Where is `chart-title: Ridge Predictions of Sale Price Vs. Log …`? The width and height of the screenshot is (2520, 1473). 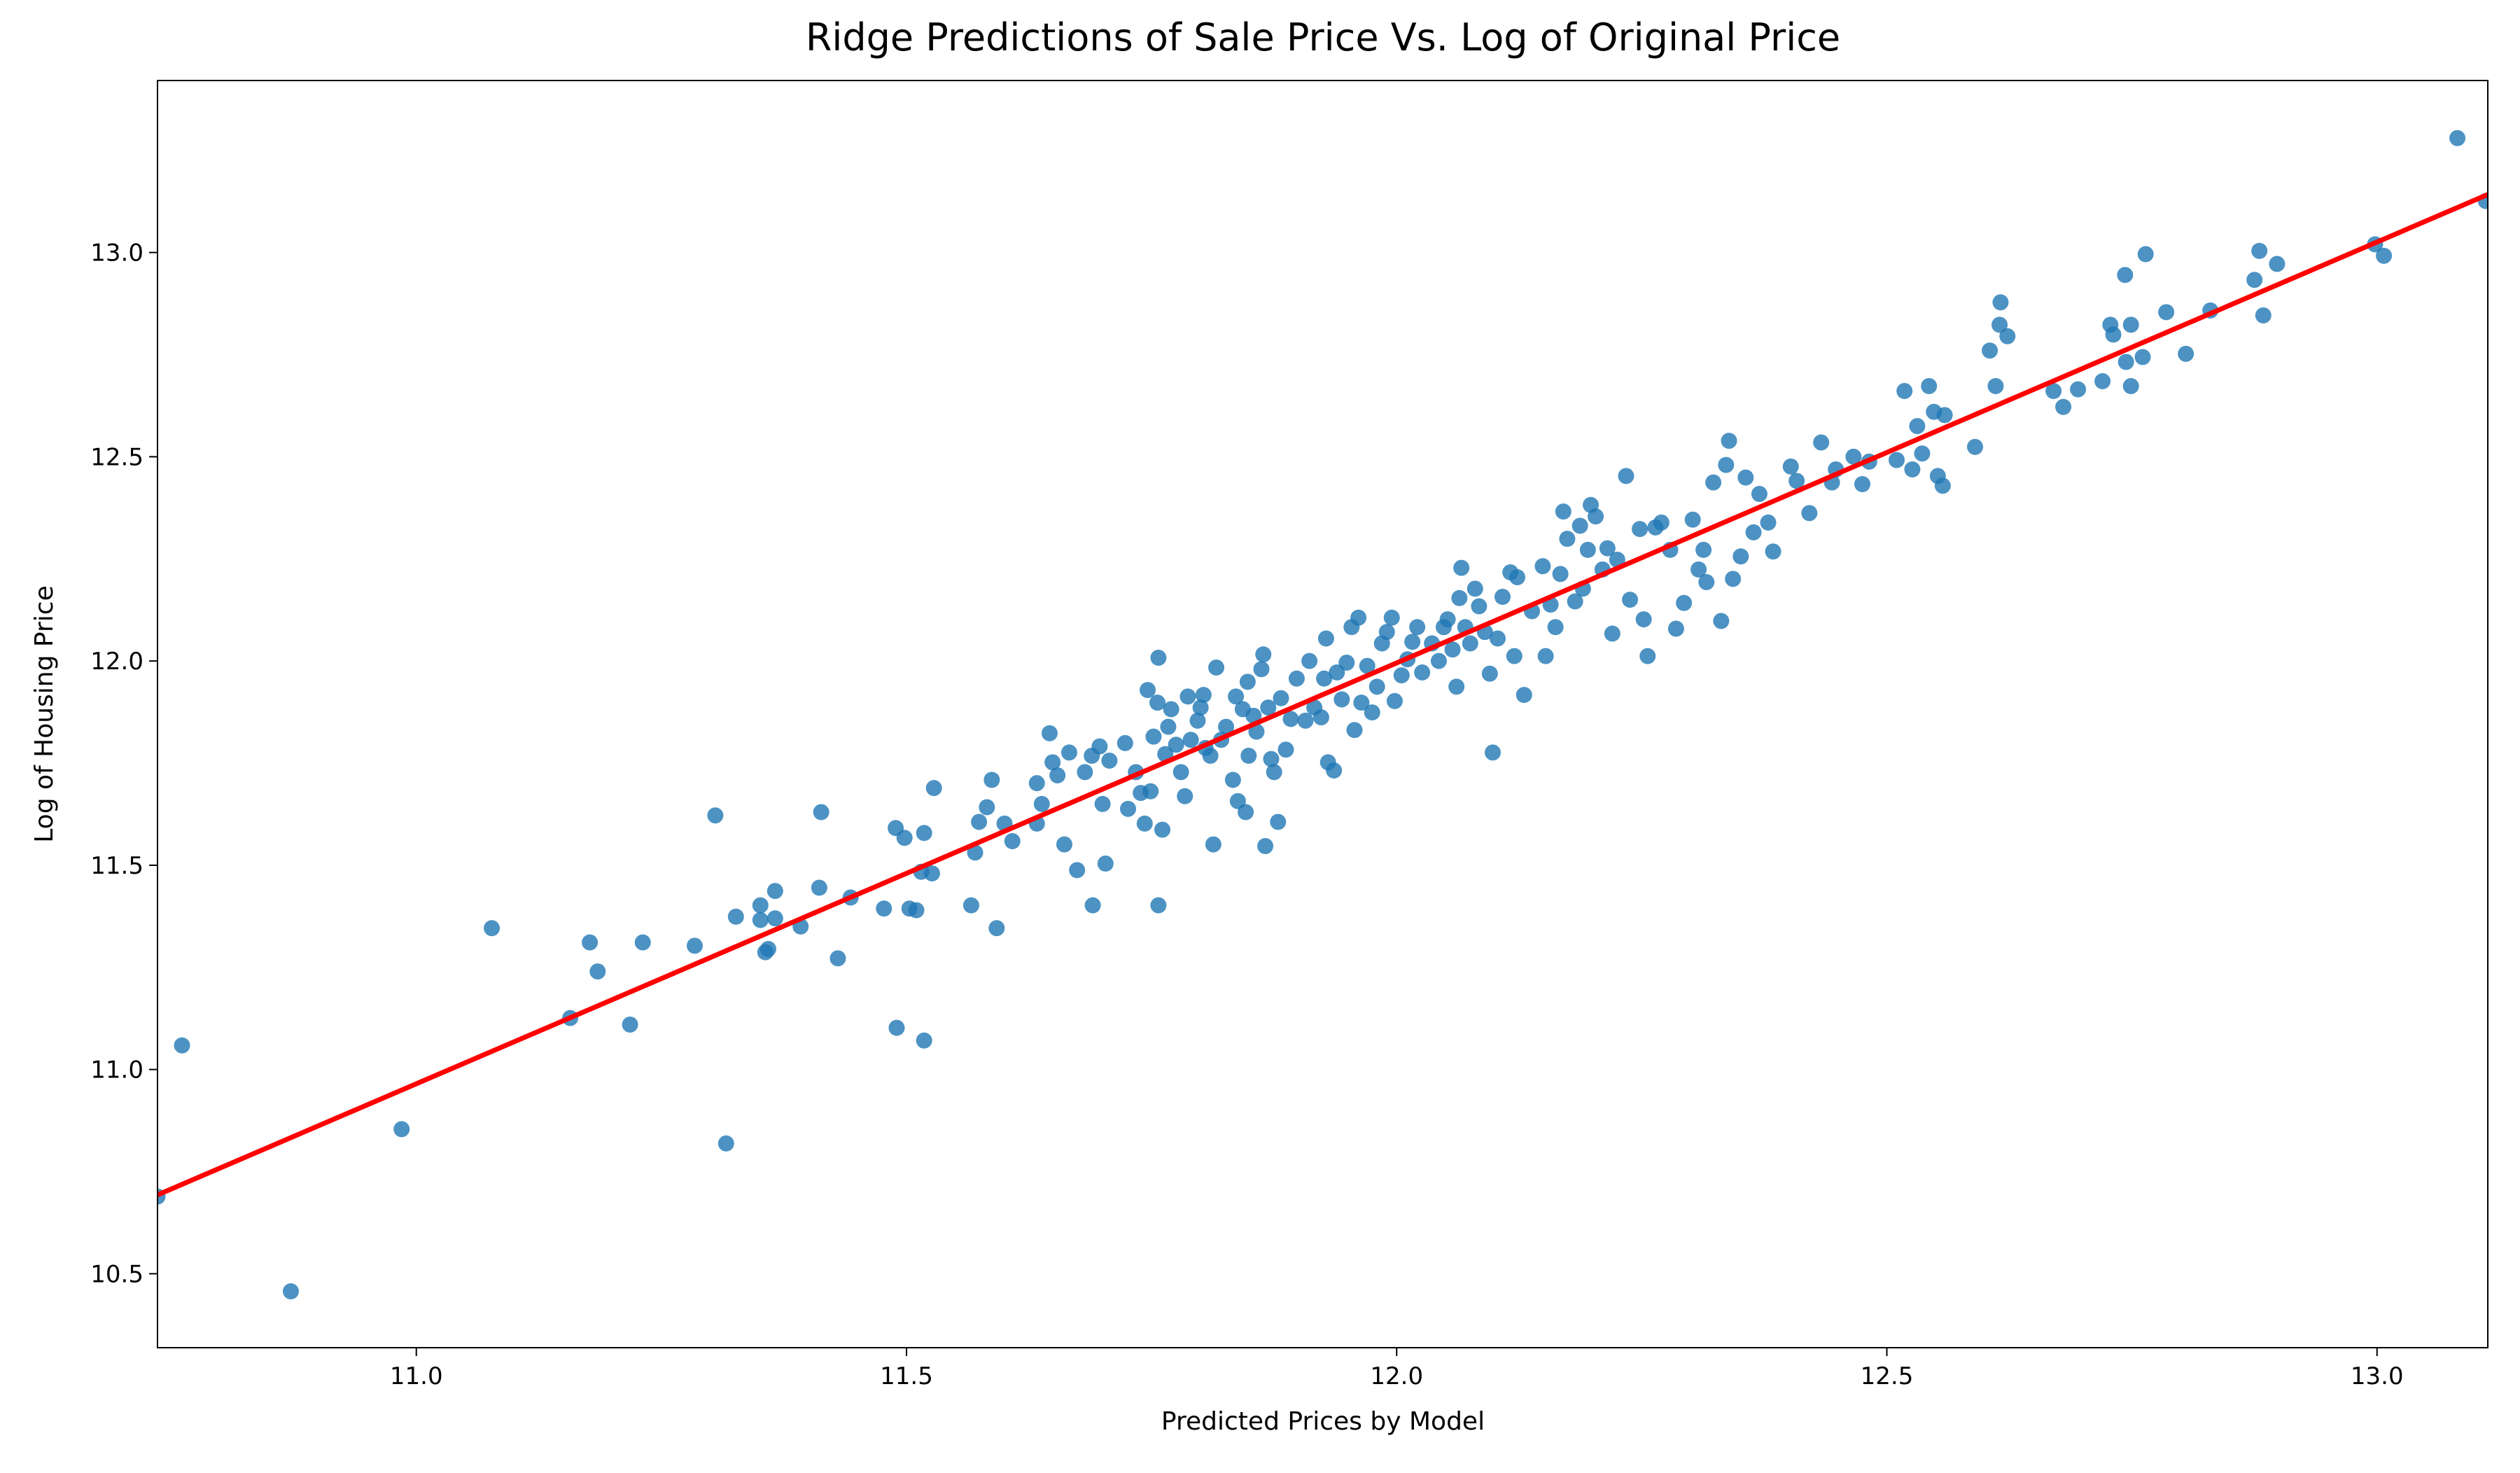 chart-title: Ridge Predictions of Sale Price Vs. Log … is located at coordinates (1323, 37).